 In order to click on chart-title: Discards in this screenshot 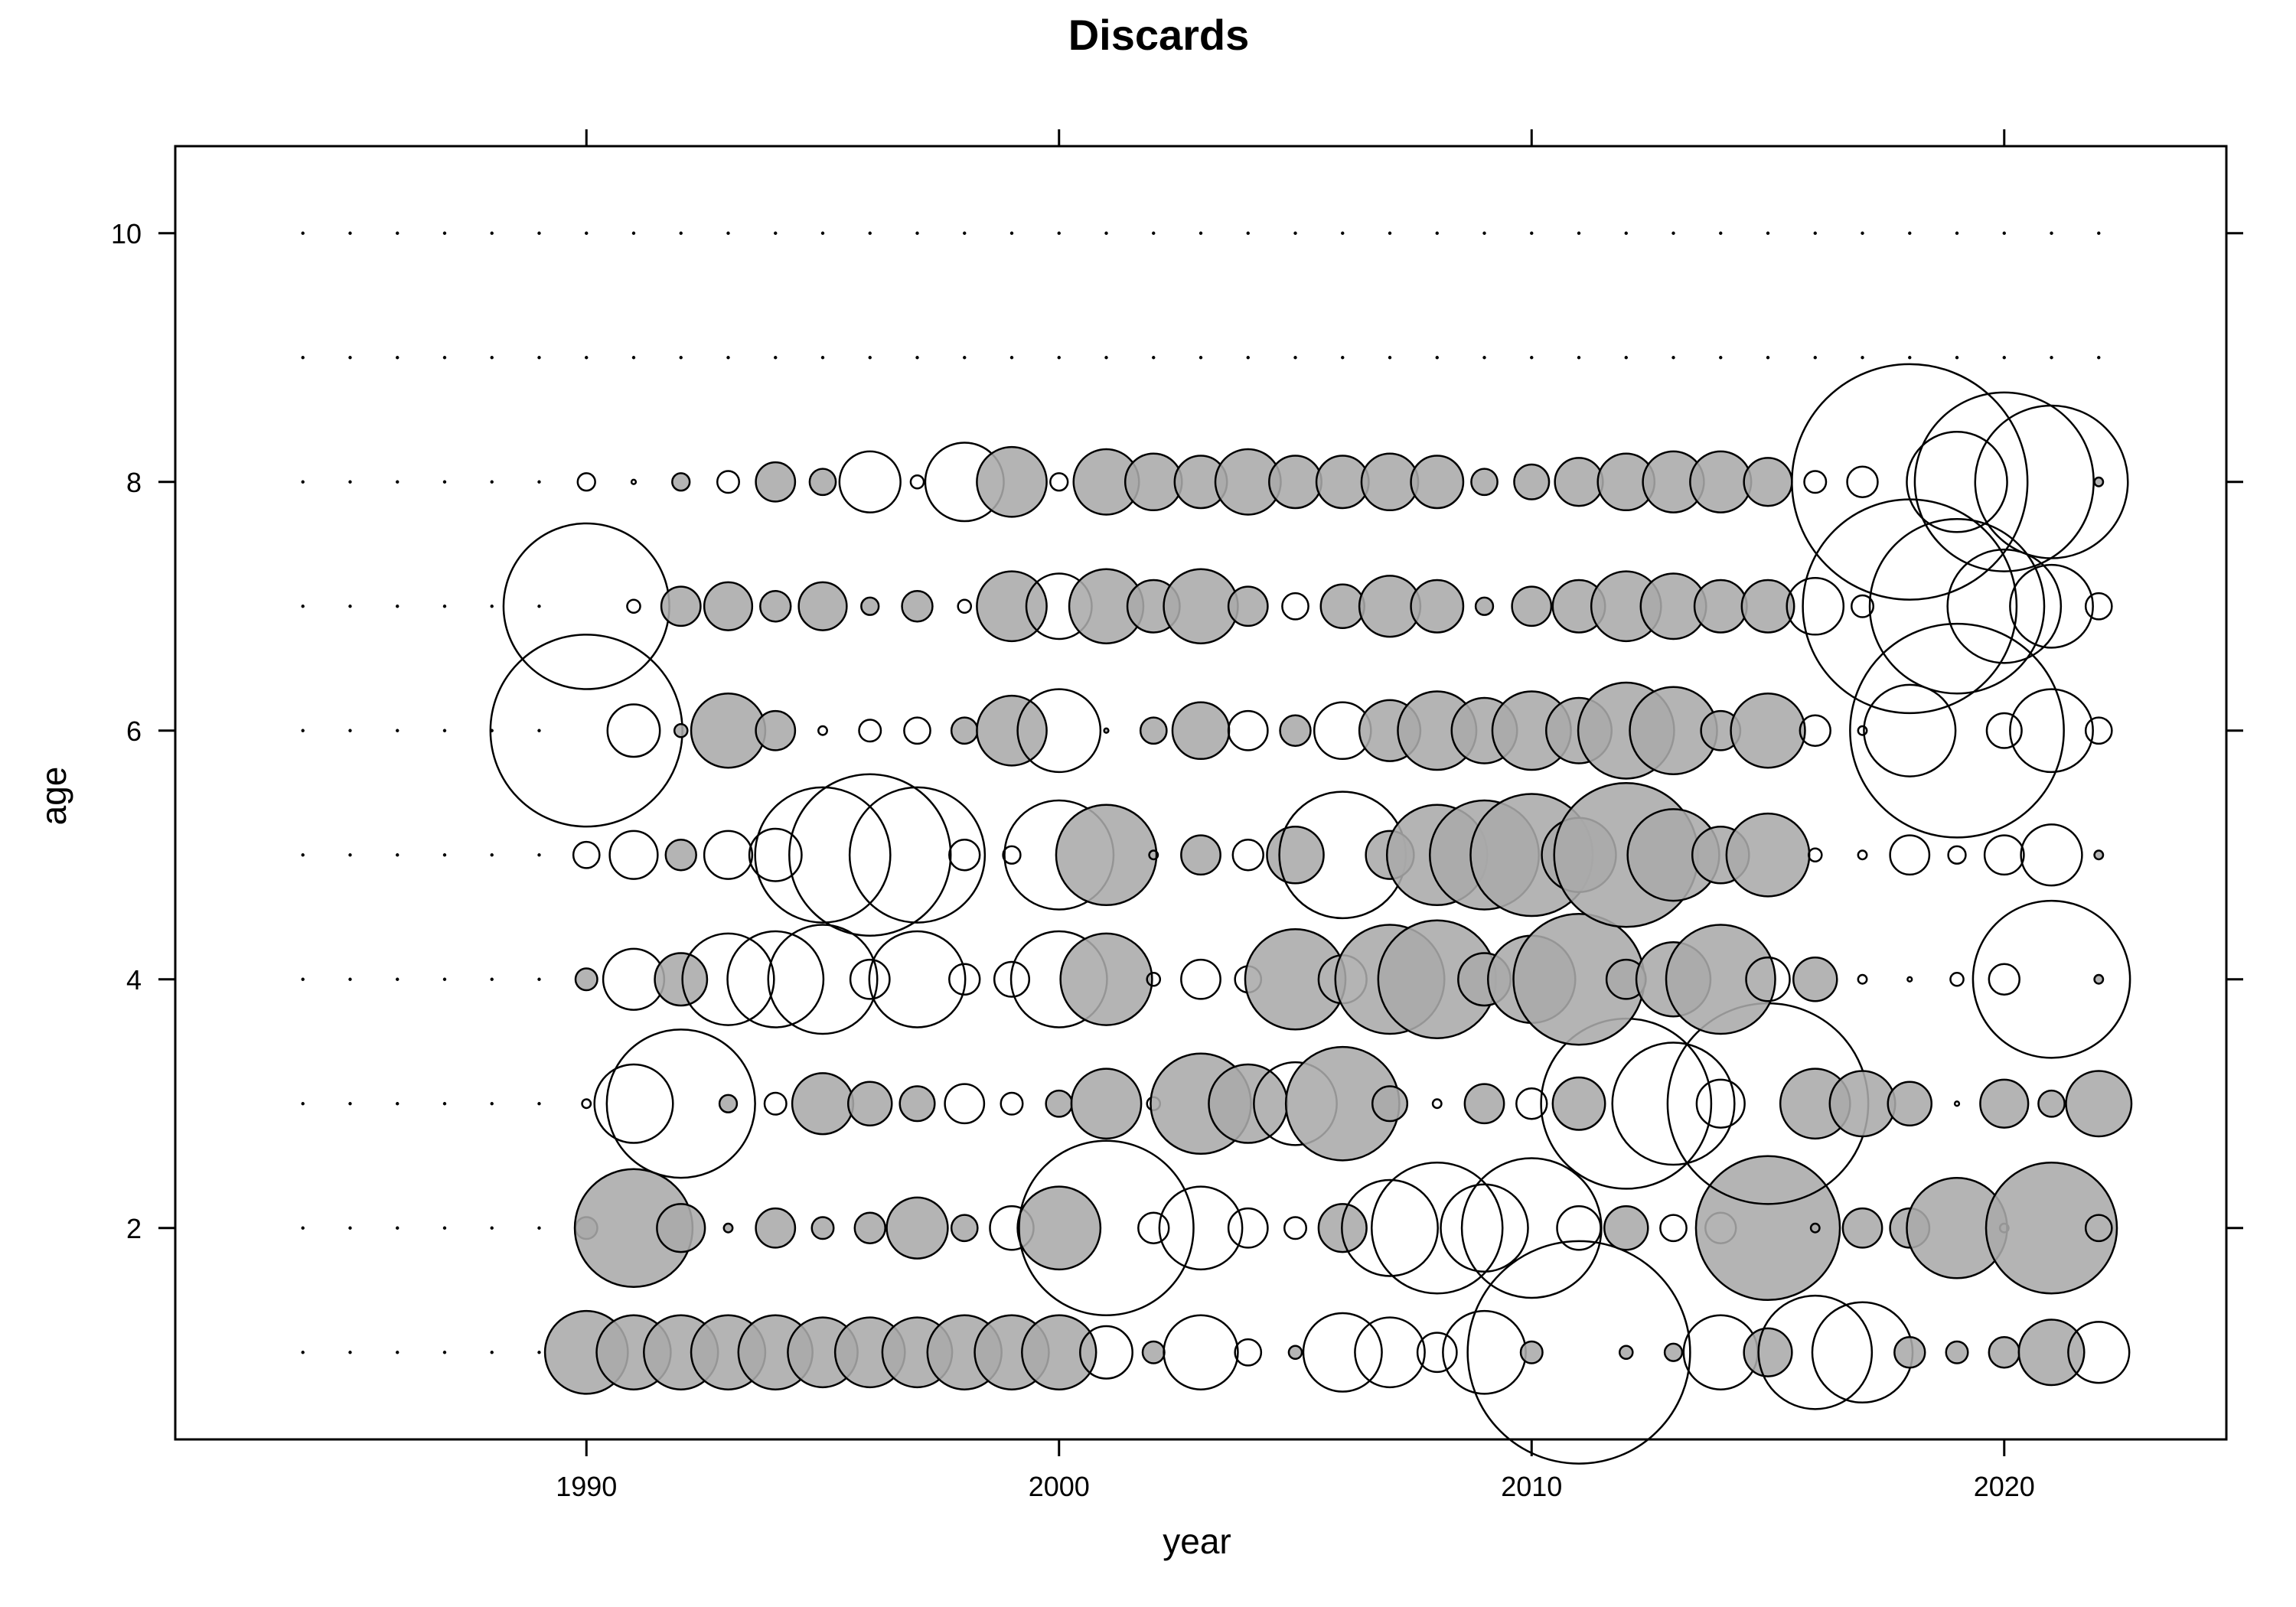, I will do `click(1159, 35)`.